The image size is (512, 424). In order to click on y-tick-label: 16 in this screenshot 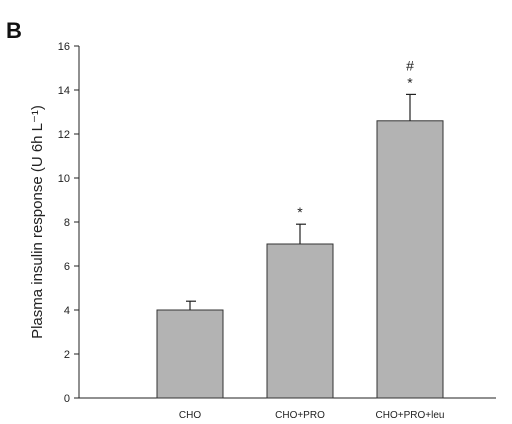, I will do `click(64, 47)`.